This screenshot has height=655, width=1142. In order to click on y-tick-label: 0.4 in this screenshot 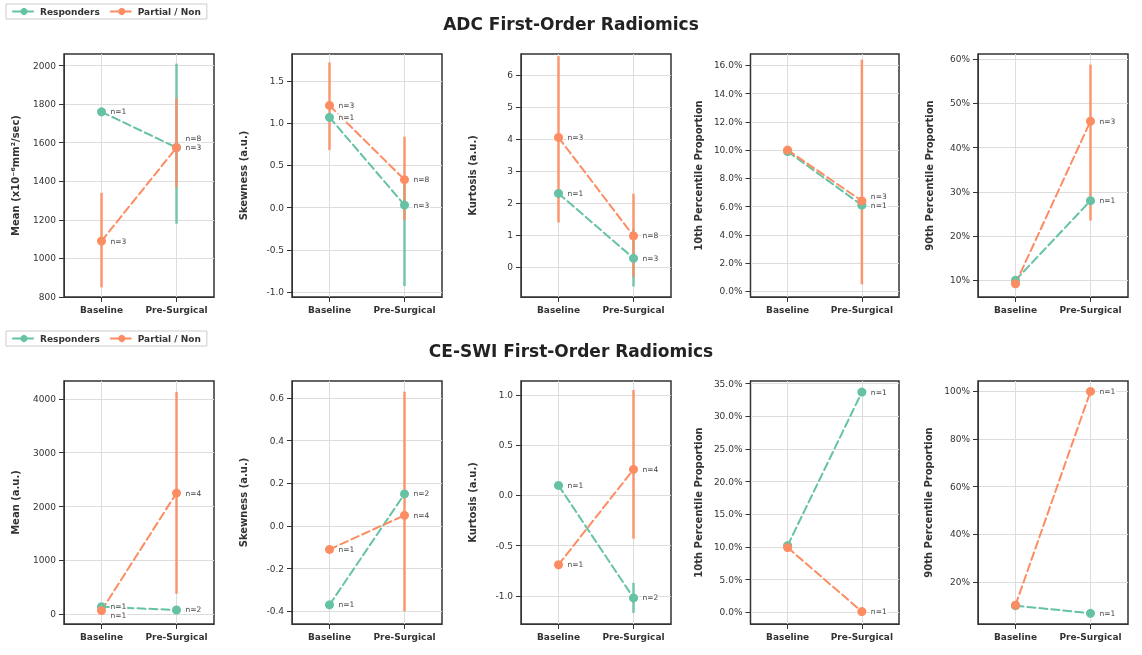, I will do `click(277, 440)`.